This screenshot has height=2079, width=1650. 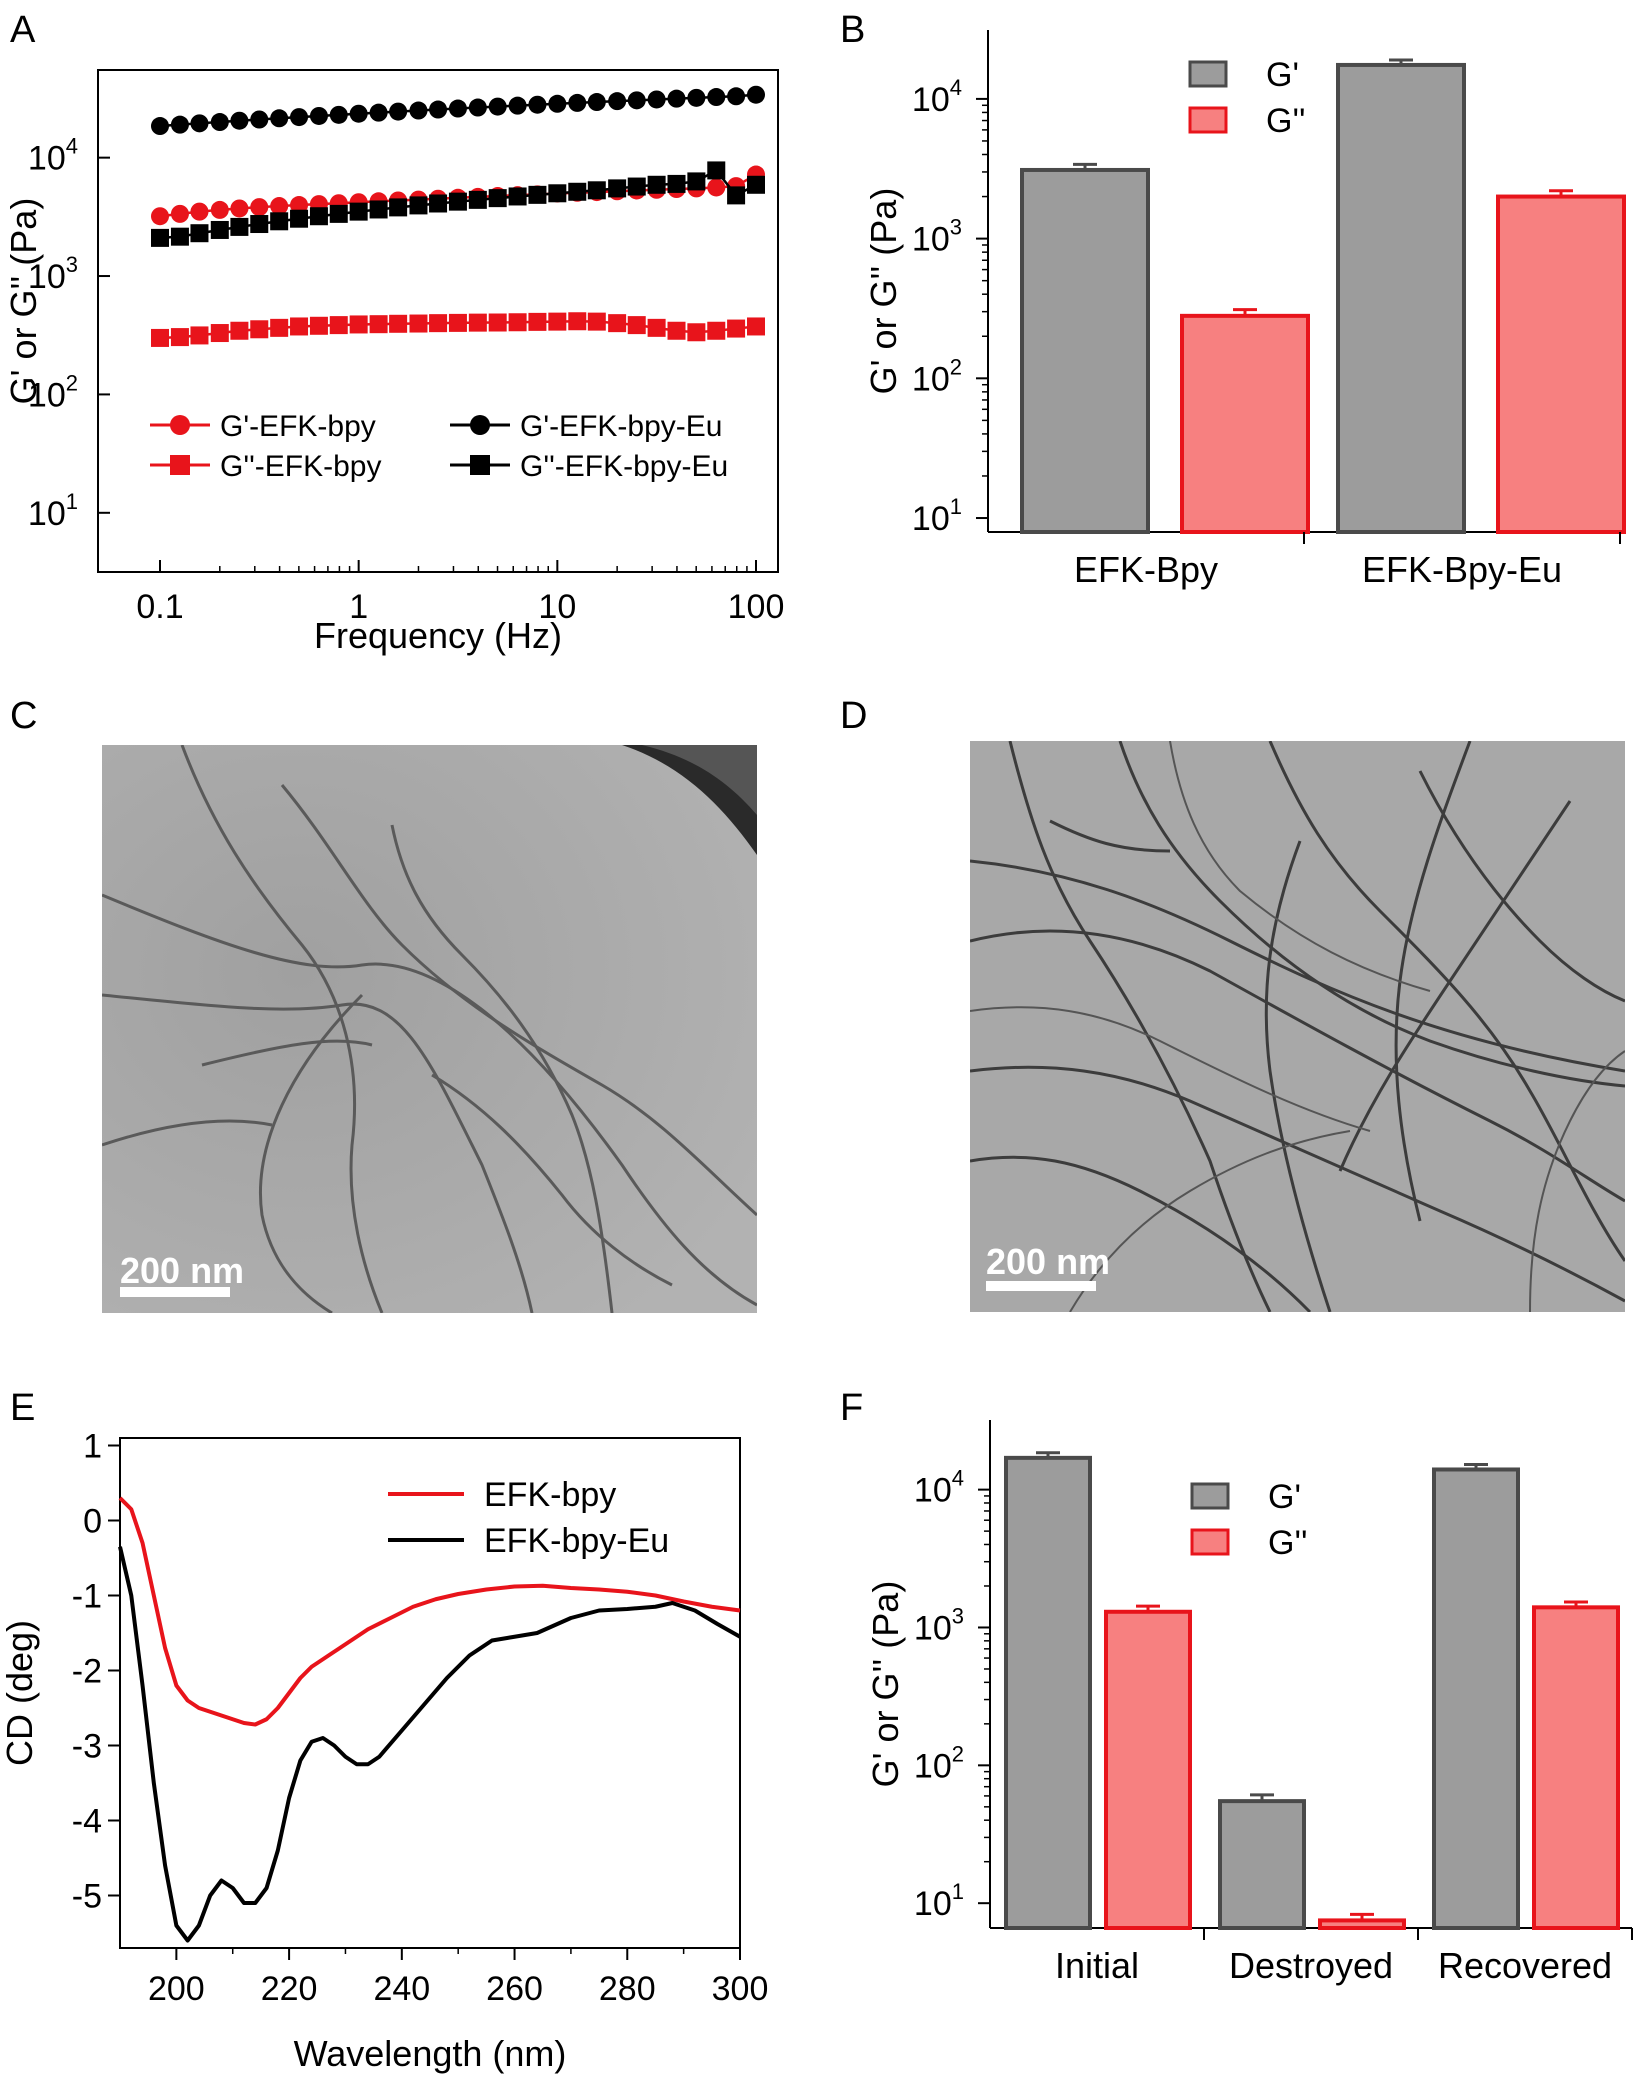 I want to click on x-tick-label: 240, so click(x=401, y=1989).